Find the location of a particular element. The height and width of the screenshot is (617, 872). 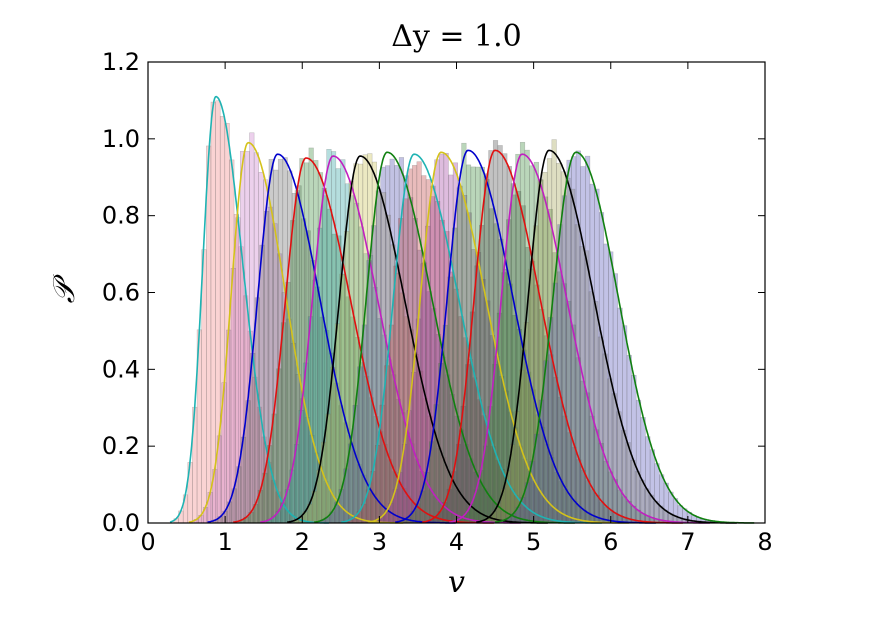

x-tick-label: 5 is located at coordinates (533, 542).